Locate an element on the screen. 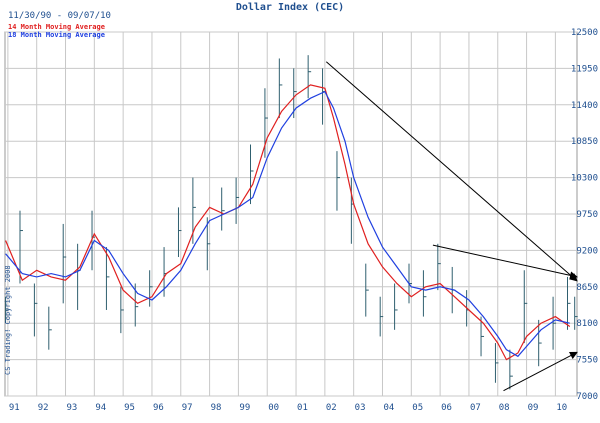 This screenshot has width=600, height=423. x-tick-label: 02 is located at coordinates (331, 408).